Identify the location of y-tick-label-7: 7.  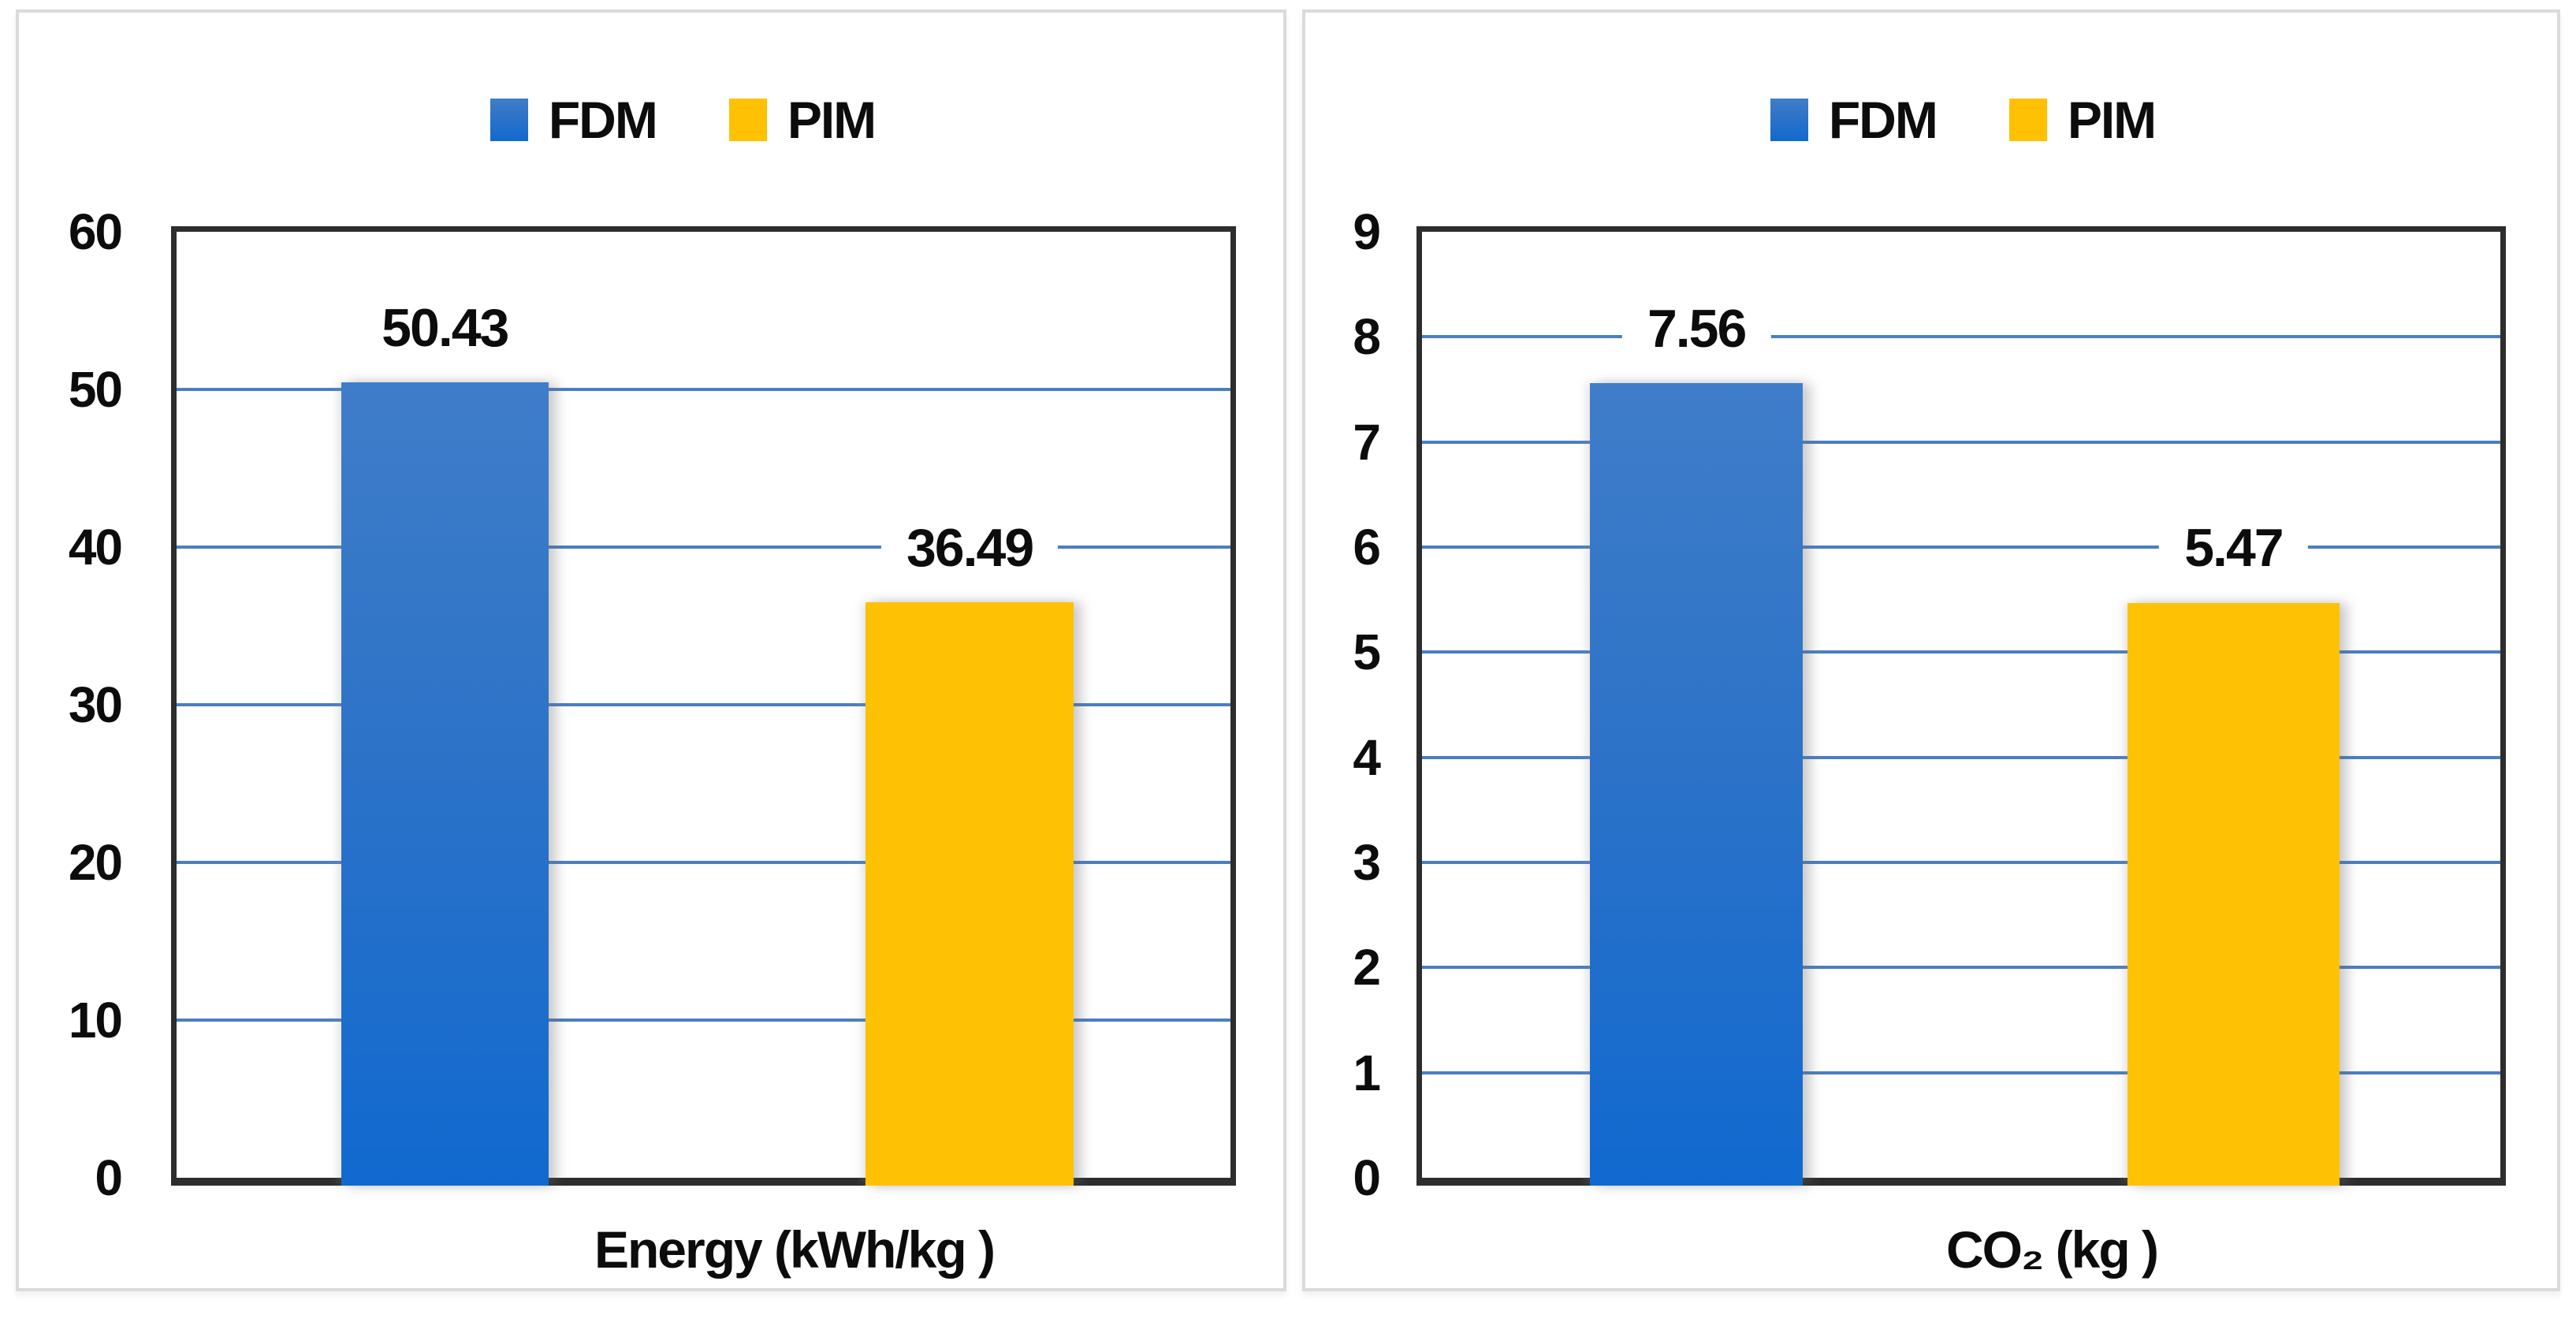
(1367, 442).